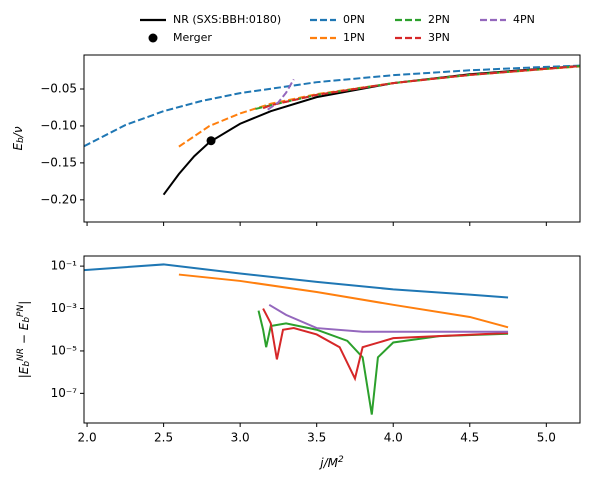 This screenshot has width=590, height=485. Describe the element at coordinates (469, 438) in the screenshot. I see `x-tick-label: 4.5` at that location.